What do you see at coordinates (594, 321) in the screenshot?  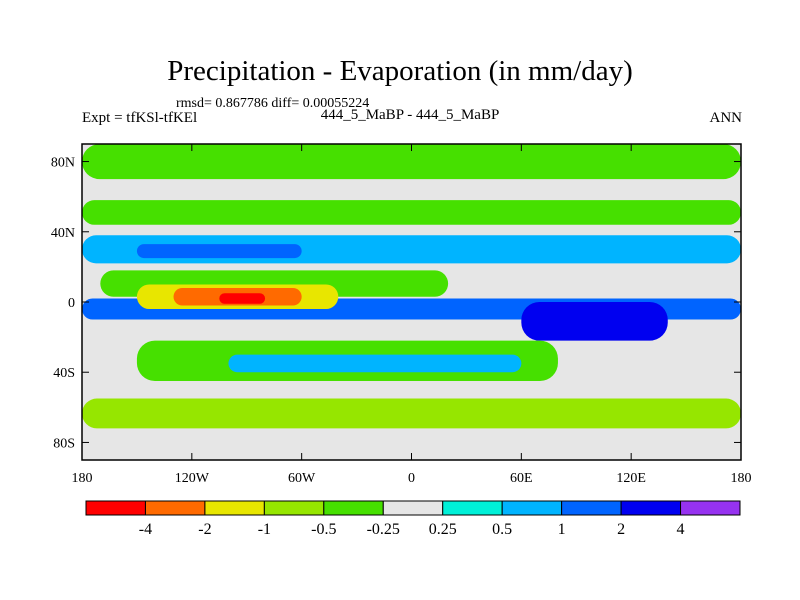 I see `region-equatorial-wet-core` at bounding box center [594, 321].